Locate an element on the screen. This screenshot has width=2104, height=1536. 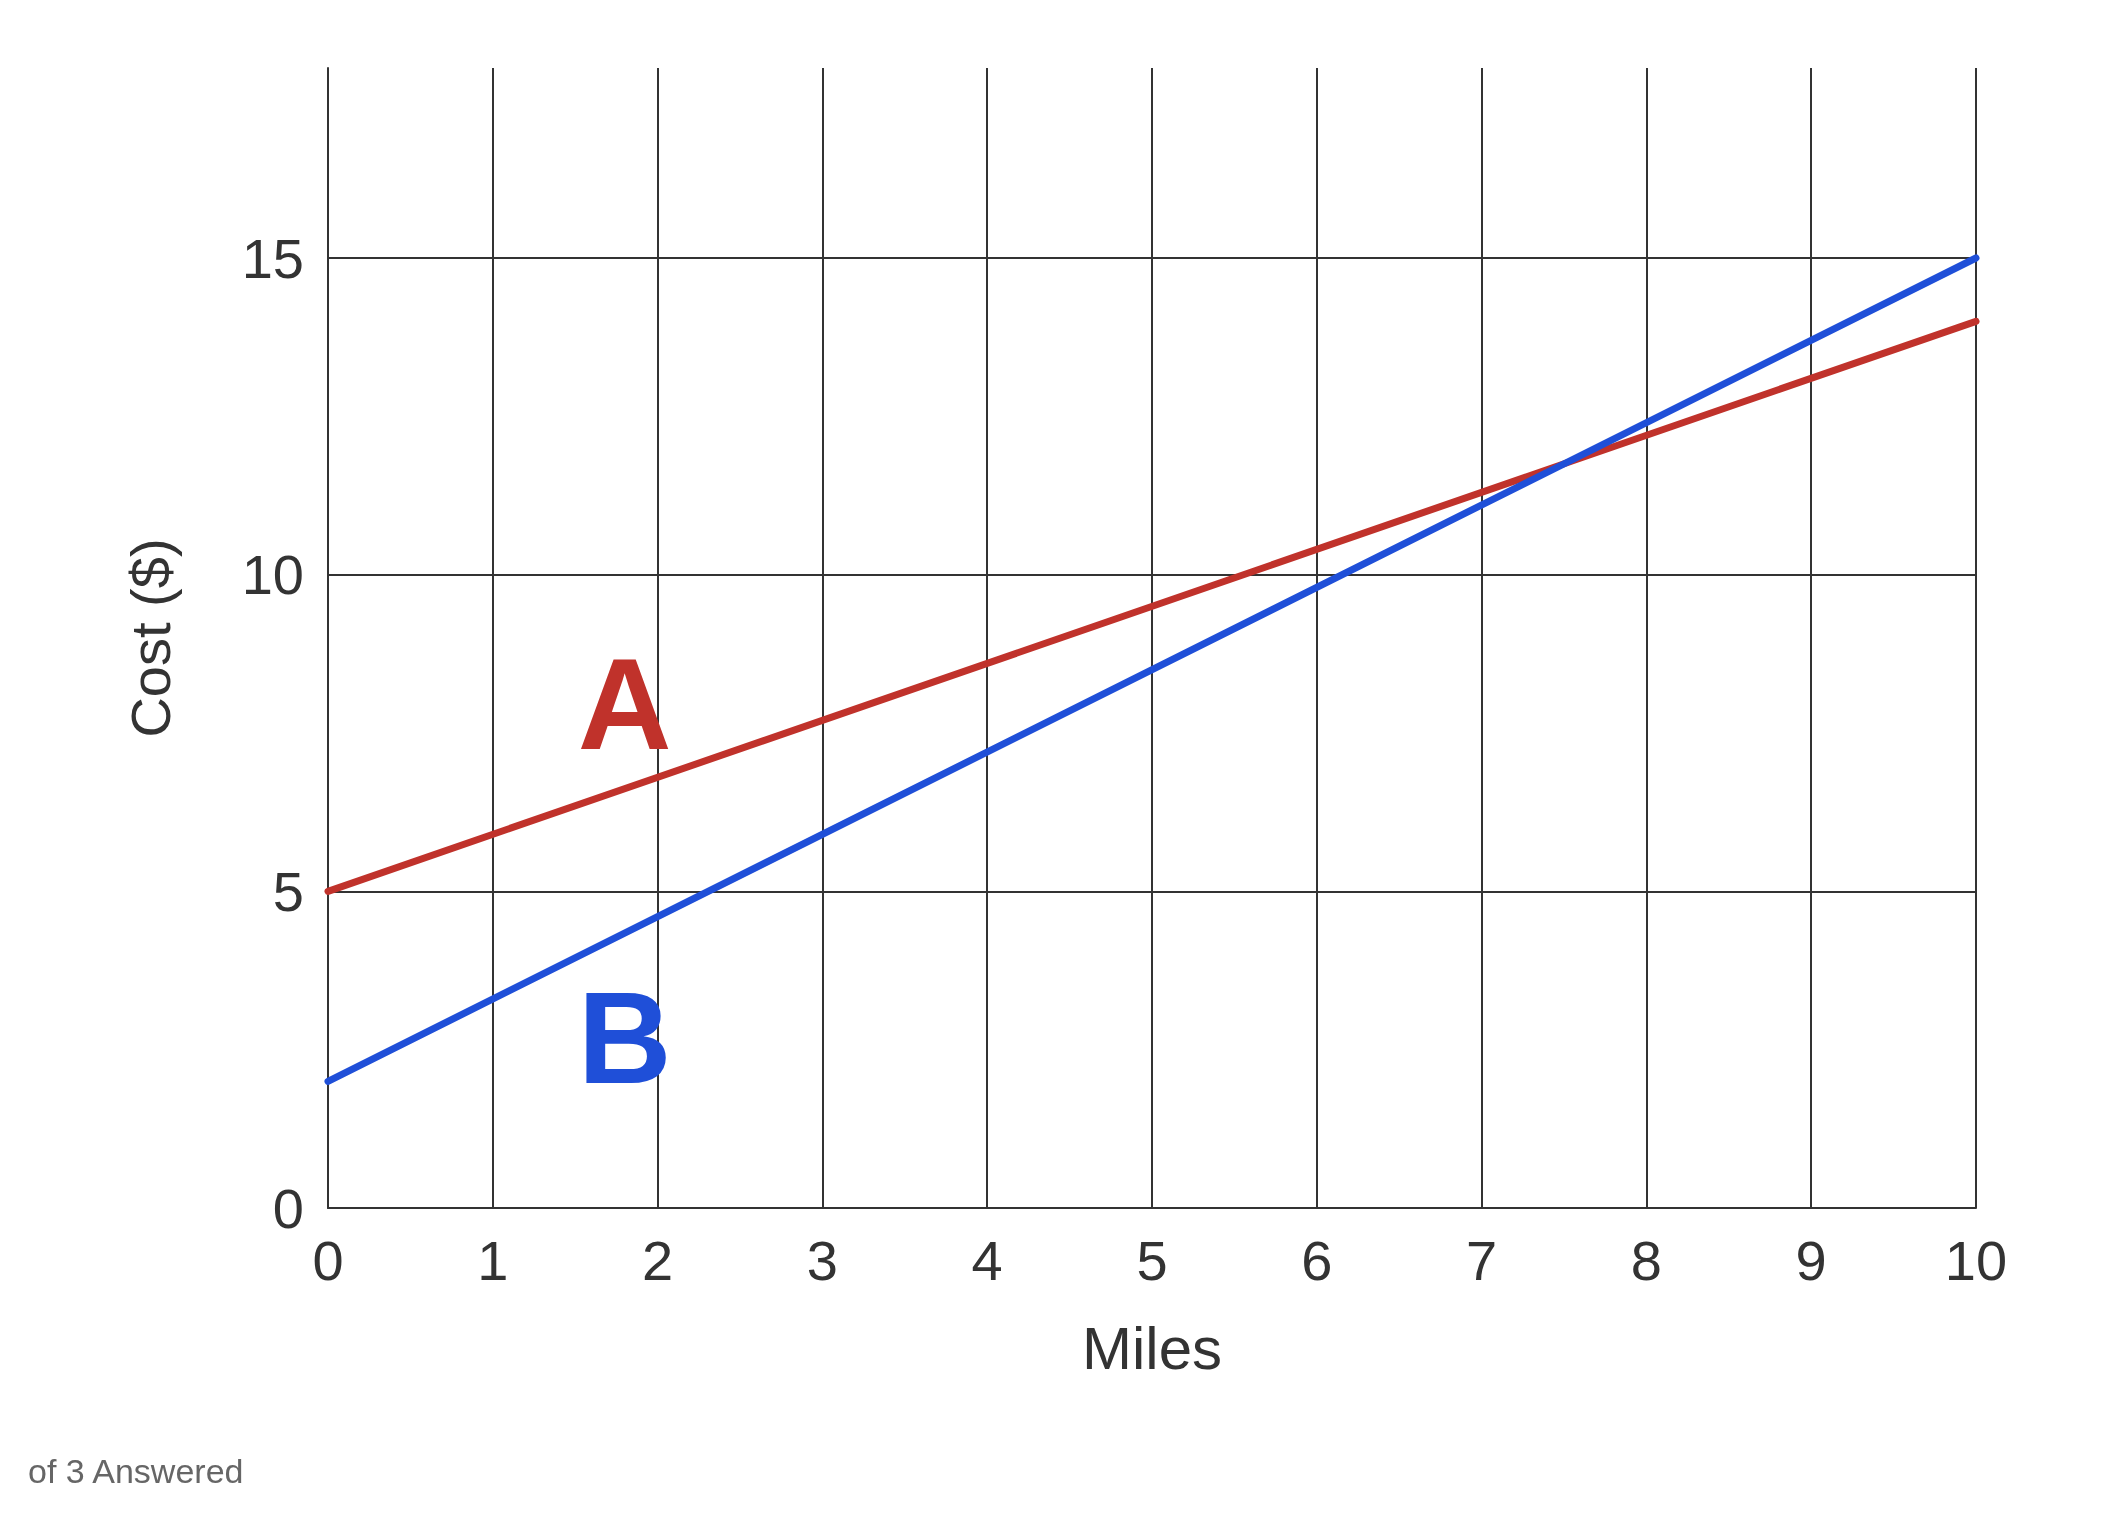
x-tick-label: 8 is located at coordinates (1646, 1260).